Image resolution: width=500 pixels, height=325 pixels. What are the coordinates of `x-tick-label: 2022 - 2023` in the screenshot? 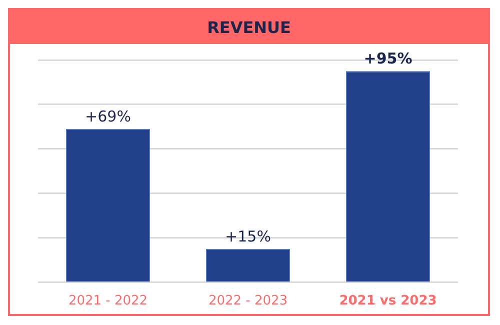 It's located at (248, 301).